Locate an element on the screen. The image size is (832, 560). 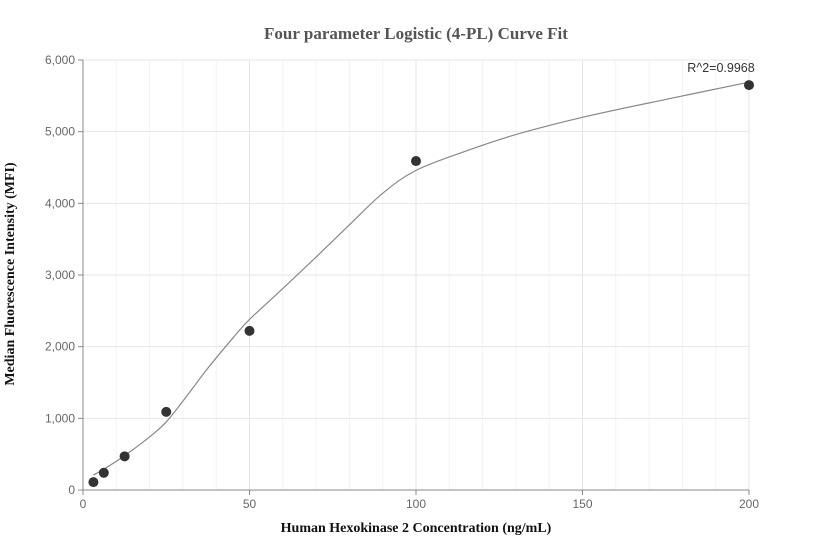
y-axis-label: Median Fluorescence Intensity (MFI) is located at coordinates (10, 274).